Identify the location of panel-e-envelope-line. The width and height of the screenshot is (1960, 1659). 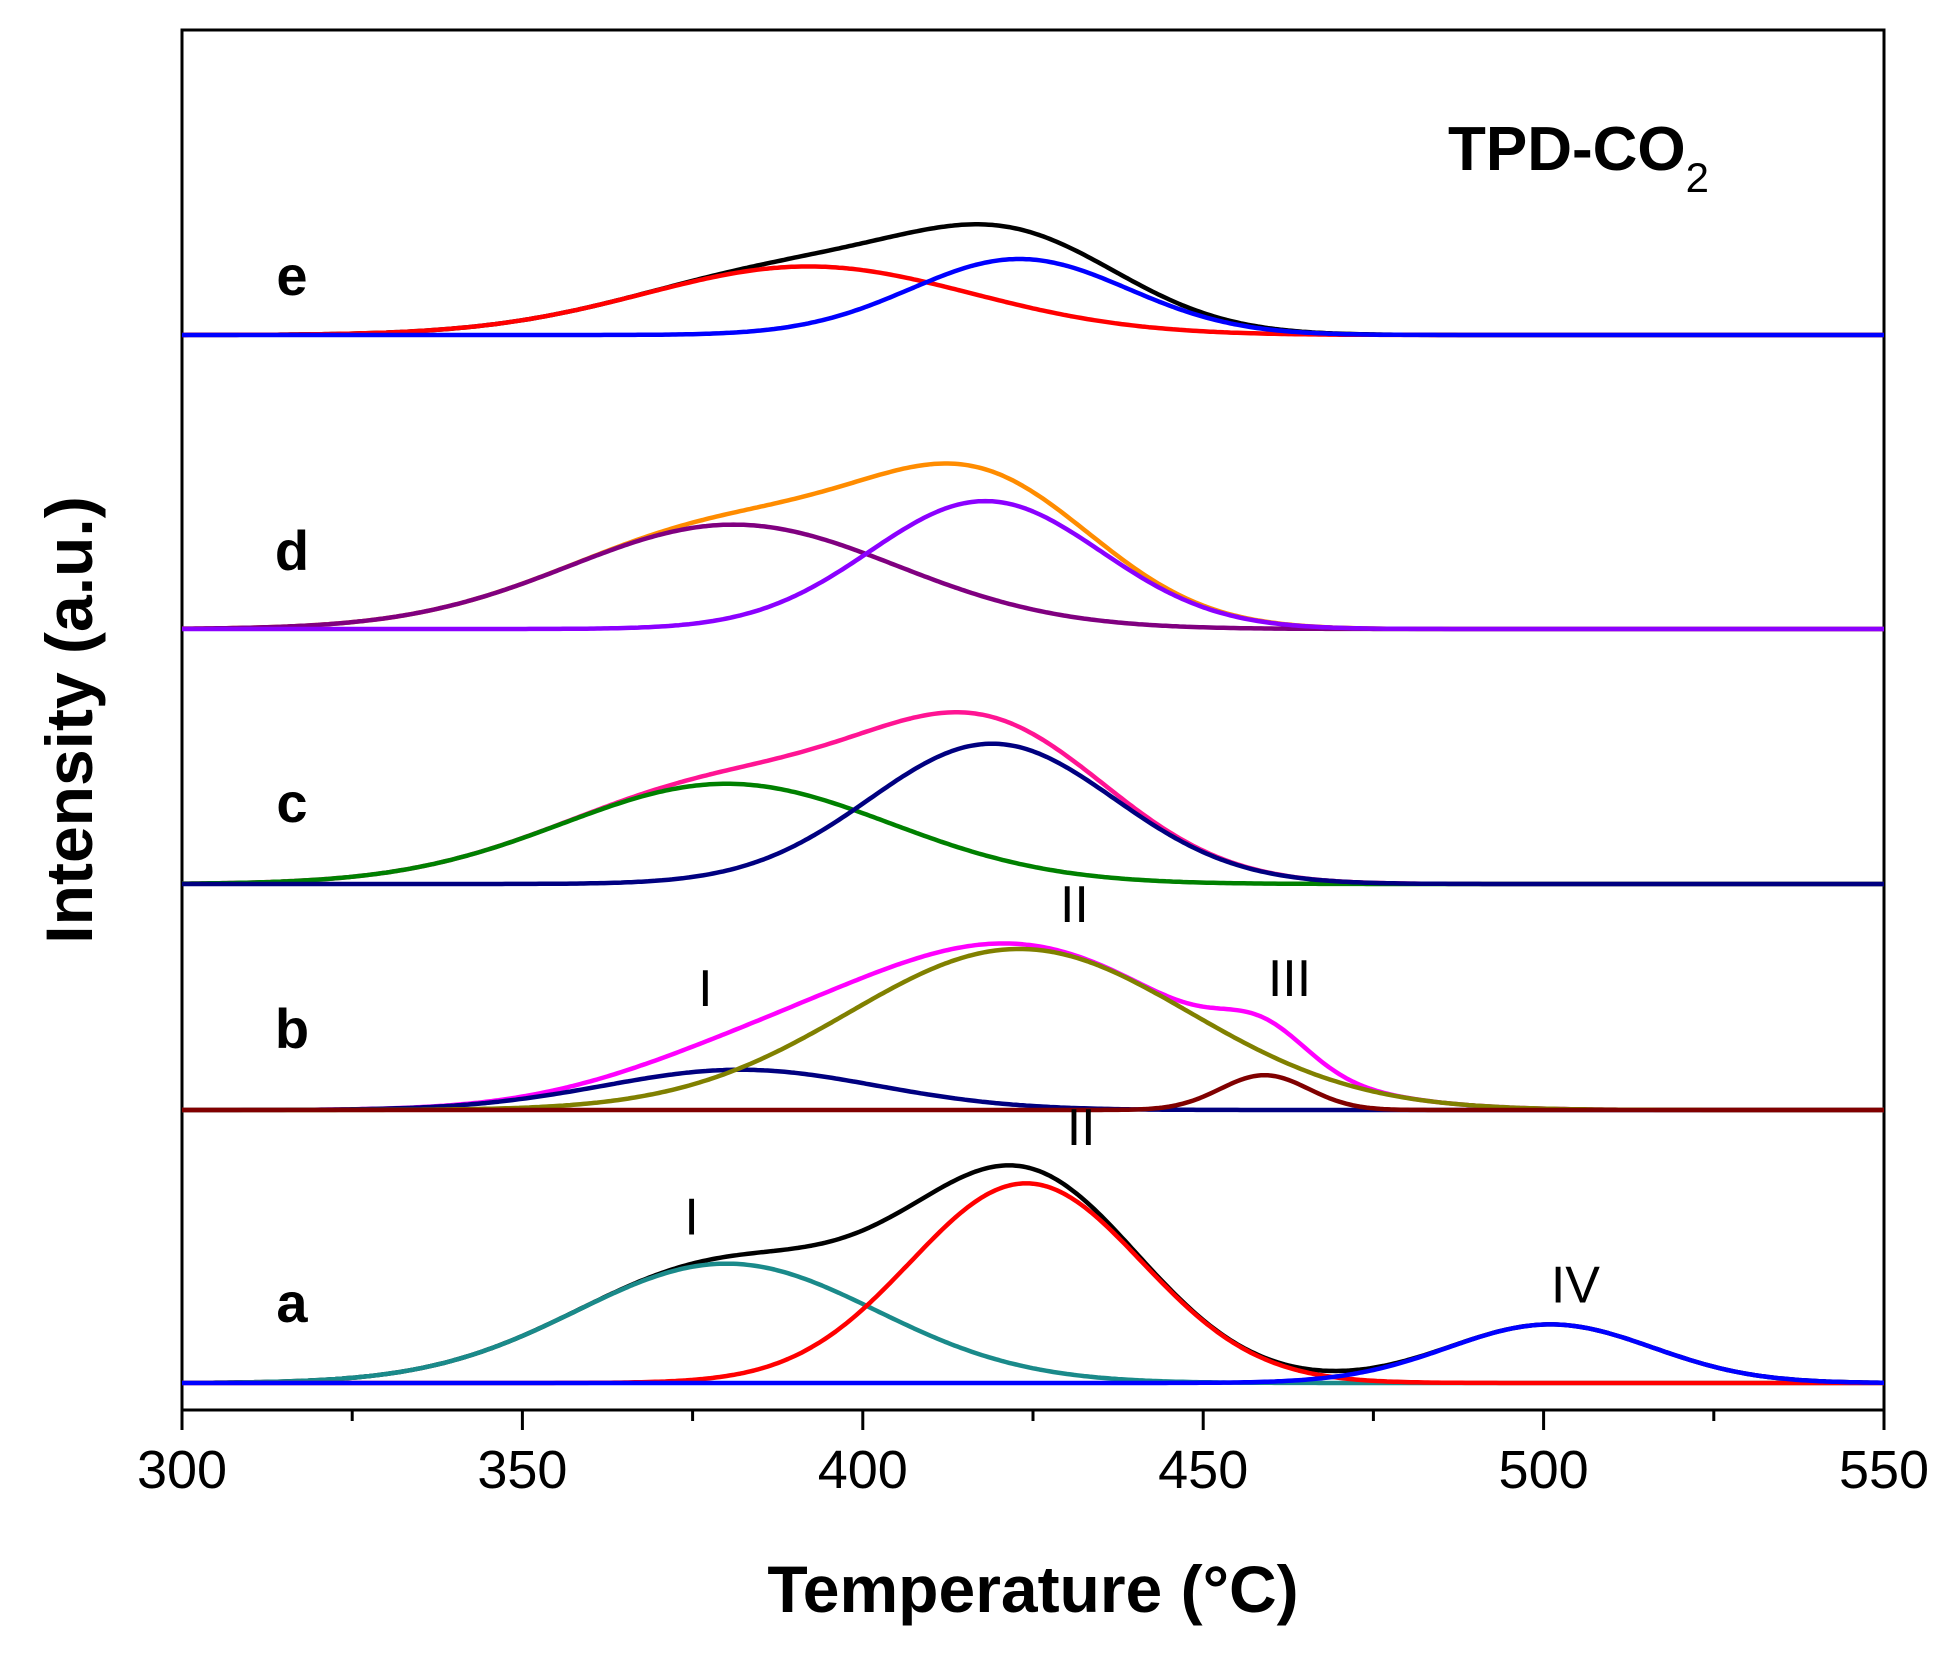
(1033, 280).